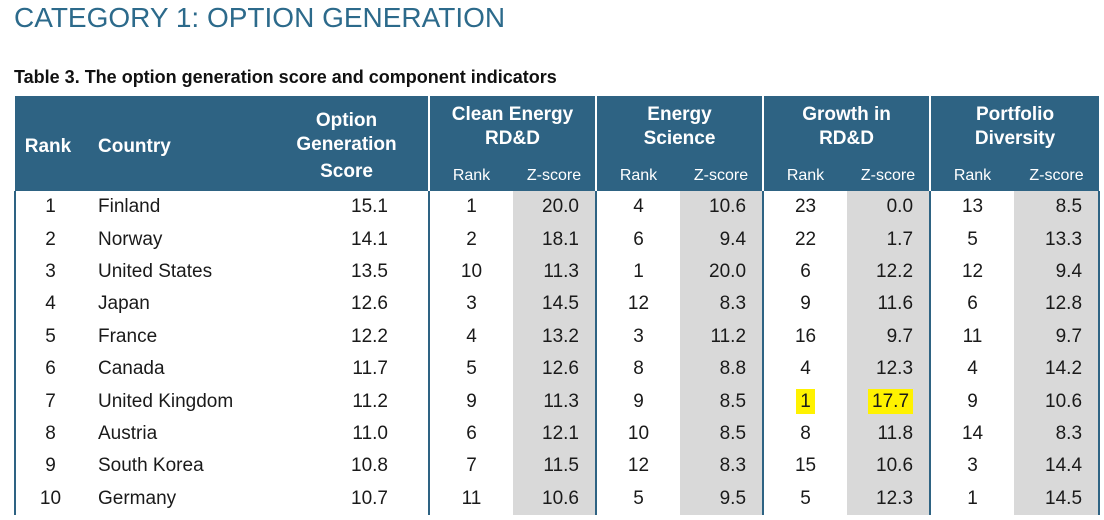 This screenshot has height=520, width=1104. Describe the element at coordinates (972, 272) in the screenshot. I see `cell-portfolio-rank: 12` at that location.